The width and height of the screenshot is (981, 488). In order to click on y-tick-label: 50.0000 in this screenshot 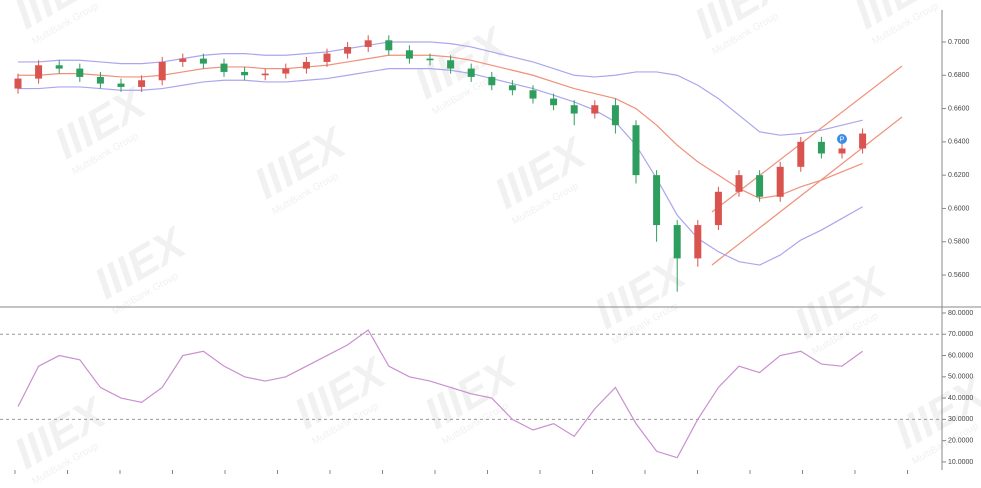, I will do `click(960, 377)`.